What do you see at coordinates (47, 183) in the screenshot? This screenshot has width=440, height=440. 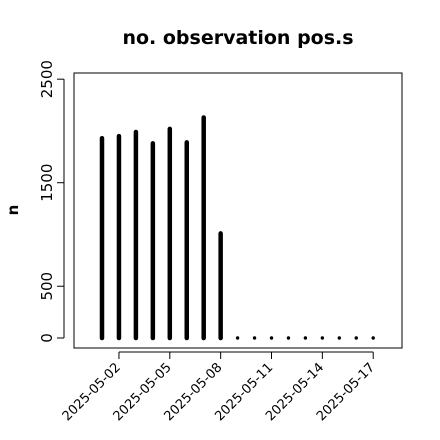 I see `y-tick-label: 1500` at bounding box center [47, 183].